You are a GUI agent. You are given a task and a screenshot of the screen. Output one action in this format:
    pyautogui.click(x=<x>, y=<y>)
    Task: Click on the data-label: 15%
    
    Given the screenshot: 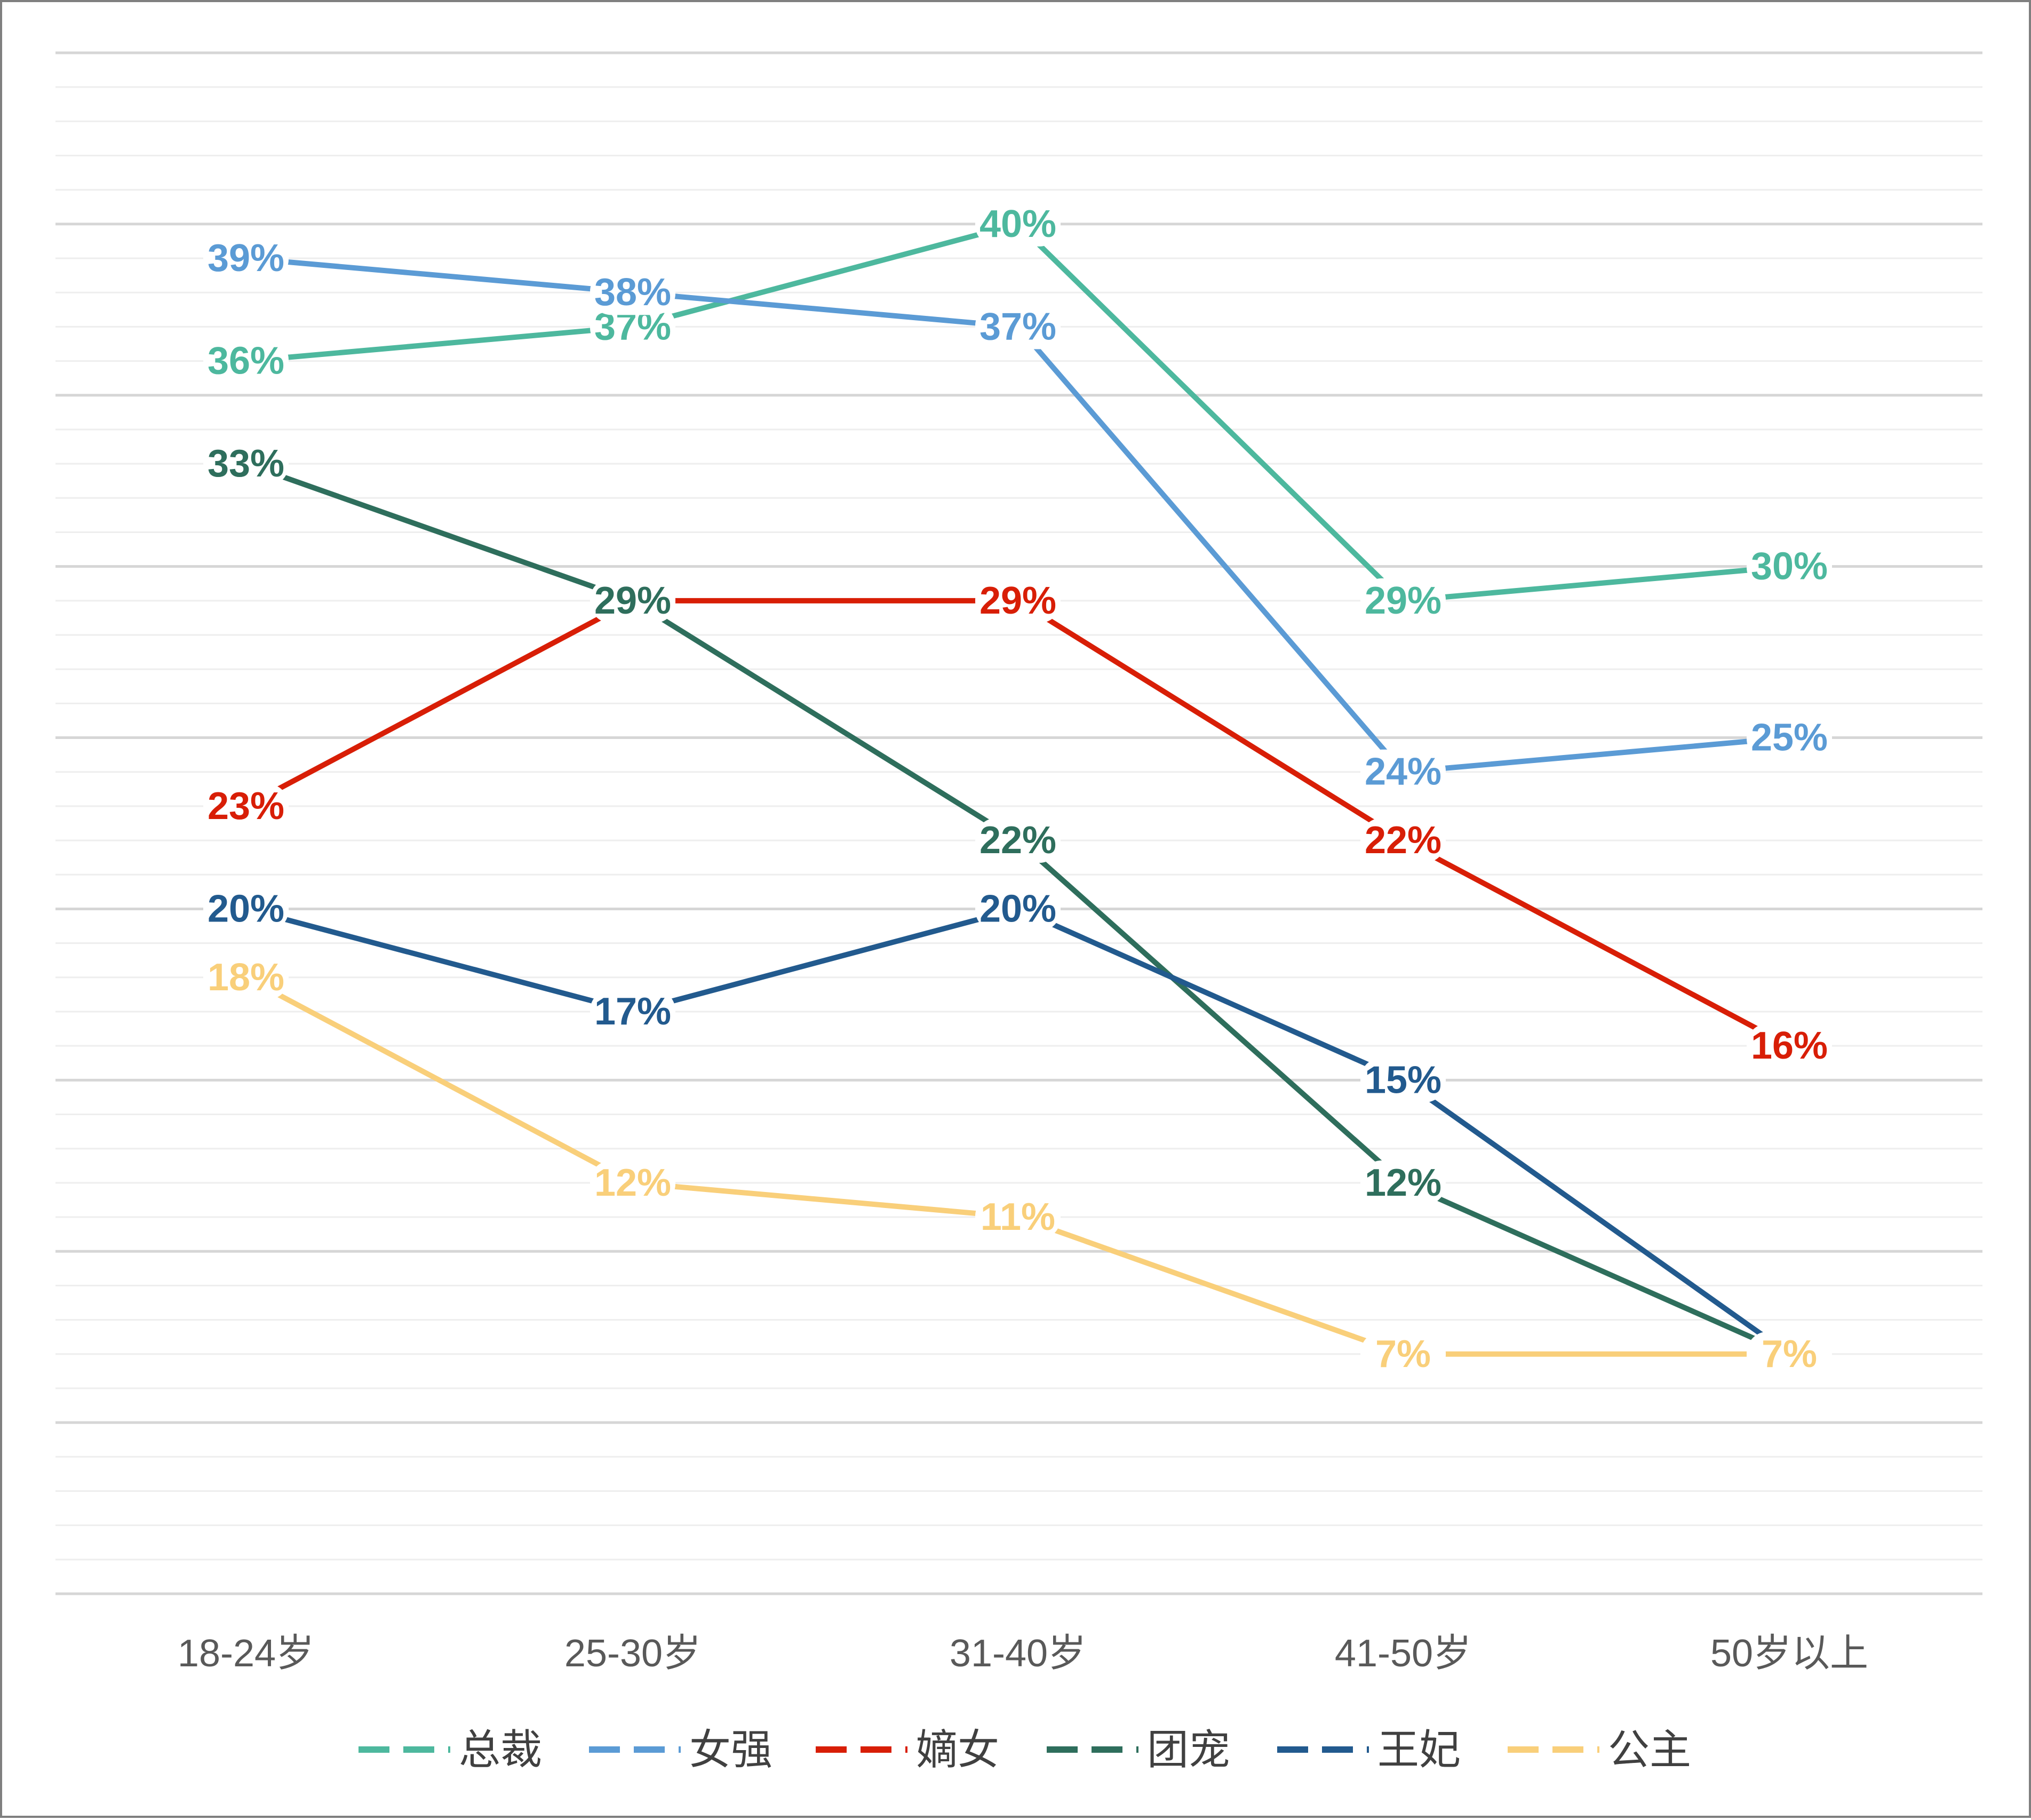 What is the action you would take?
    pyautogui.click(x=1403, y=1080)
    